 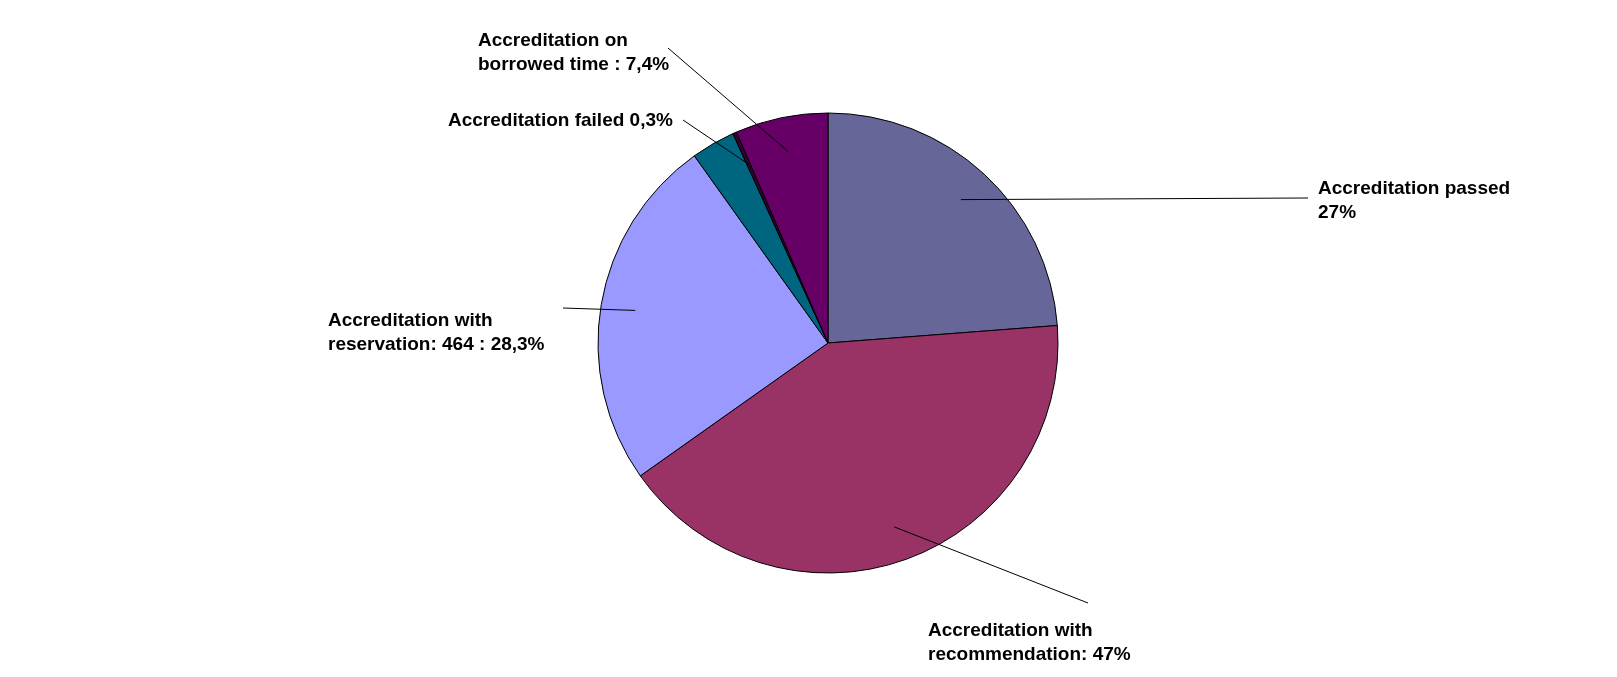 What do you see at coordinates (1030, 642) in the screenshot?
I see `slice-label: Accreditation with recommendation: 47%` at bounding box center [1030, 642].